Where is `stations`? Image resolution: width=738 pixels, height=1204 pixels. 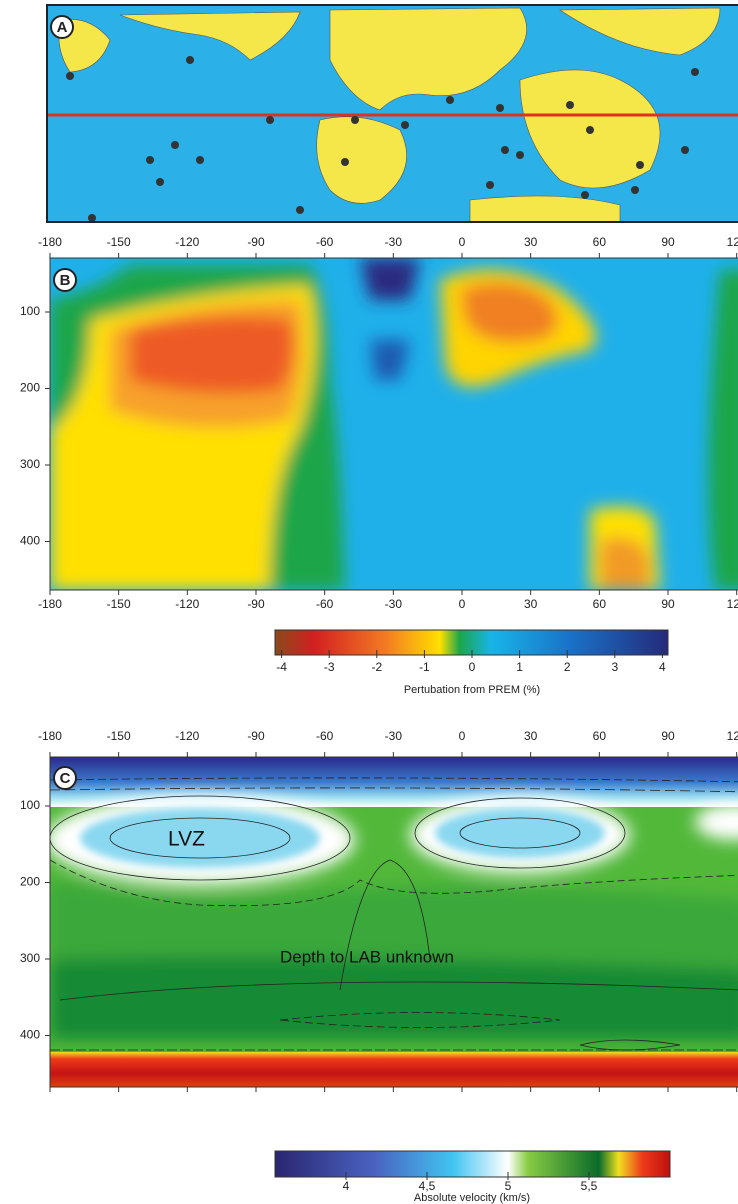 stations is located at coordinates (382, 139).